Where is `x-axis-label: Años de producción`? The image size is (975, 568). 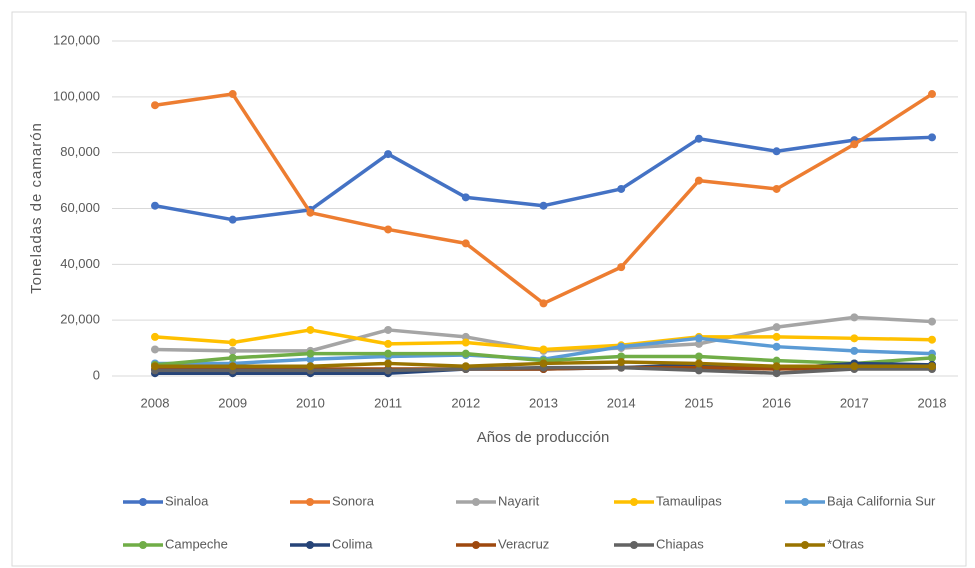 x-axis-label: Años de producción is located at coordinates (543, 437).